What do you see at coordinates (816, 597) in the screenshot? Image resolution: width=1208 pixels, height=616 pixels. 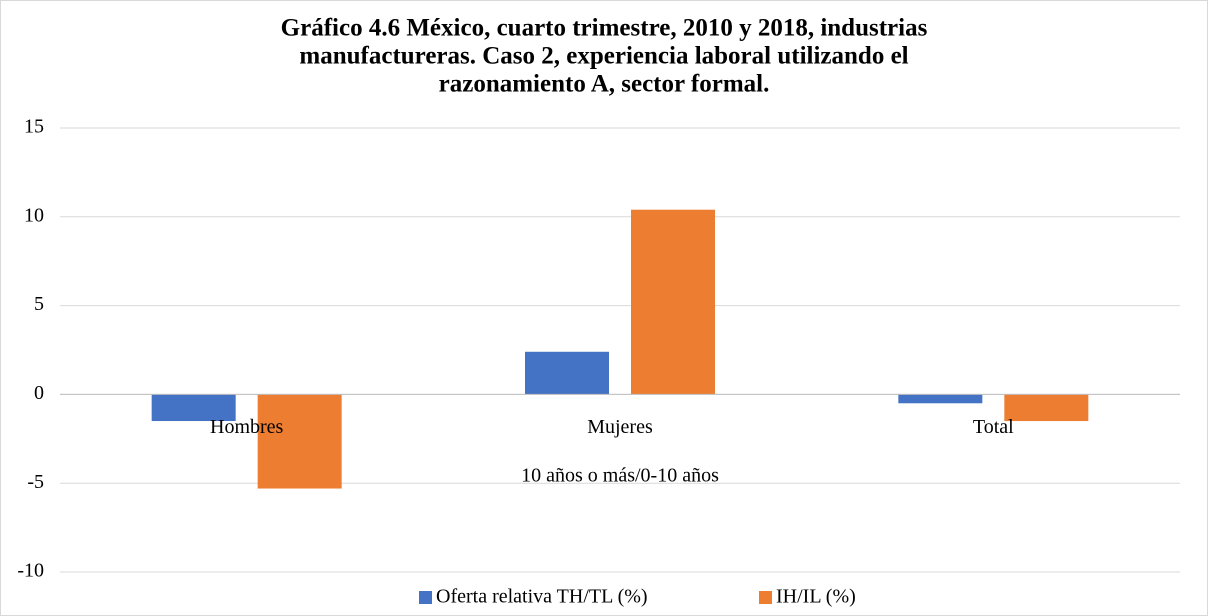 I see `legend-label: IH/IL (%)` at bounding box center [816, 597].